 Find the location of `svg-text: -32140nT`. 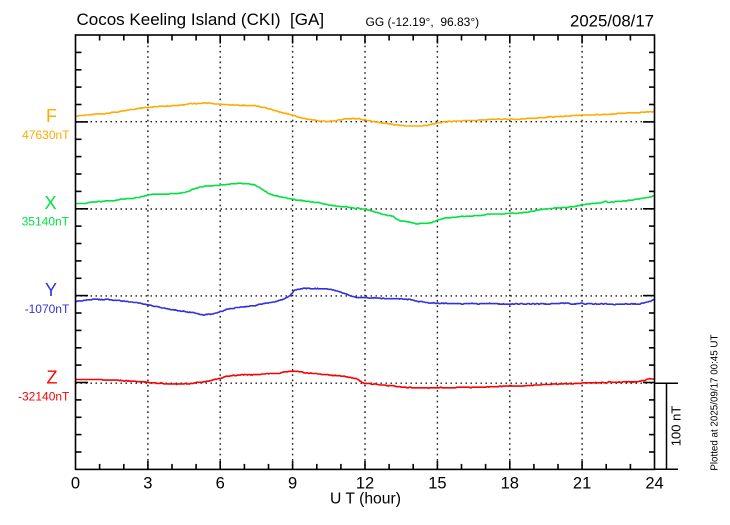

svg-text: -32140nT is located at coordinates (44, 396).